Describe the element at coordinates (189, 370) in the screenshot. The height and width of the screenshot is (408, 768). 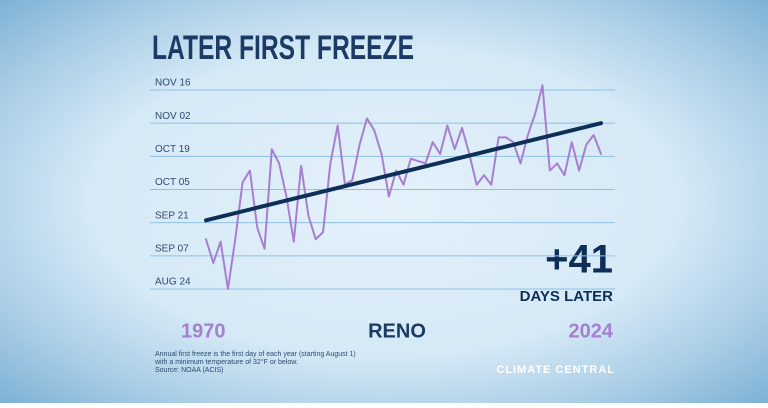
I see `note: Source: NOAA (ACIS)` at that location.